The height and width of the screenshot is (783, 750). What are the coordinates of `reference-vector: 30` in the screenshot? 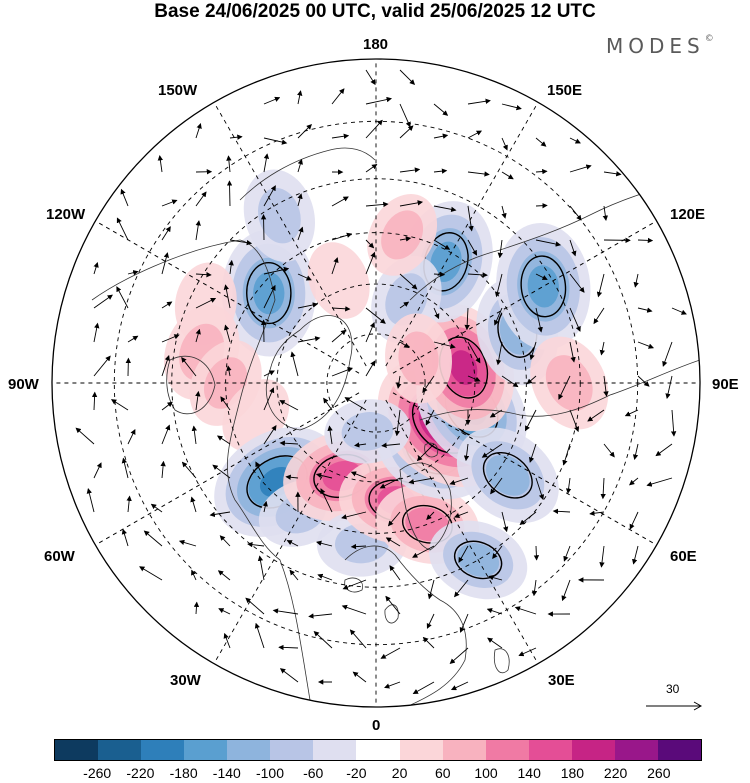 It's located at (674, 697).